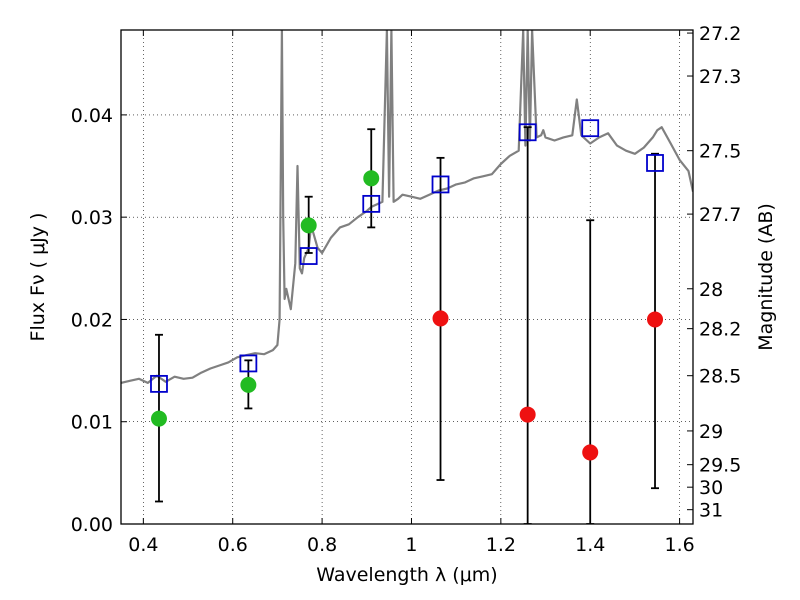  What do you see at coordinates (766, 277) in the screenshot?
I see `y2-axis-label: Magnitude (AB)` at bounding box center [766, 277].